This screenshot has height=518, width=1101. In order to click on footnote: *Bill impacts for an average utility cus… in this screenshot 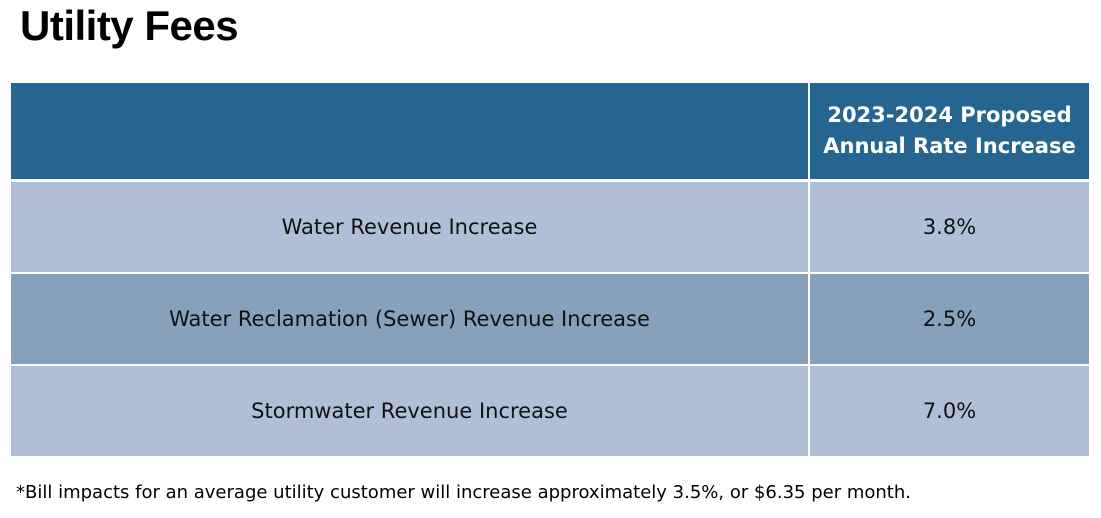, I will do `click(463, 492)`.